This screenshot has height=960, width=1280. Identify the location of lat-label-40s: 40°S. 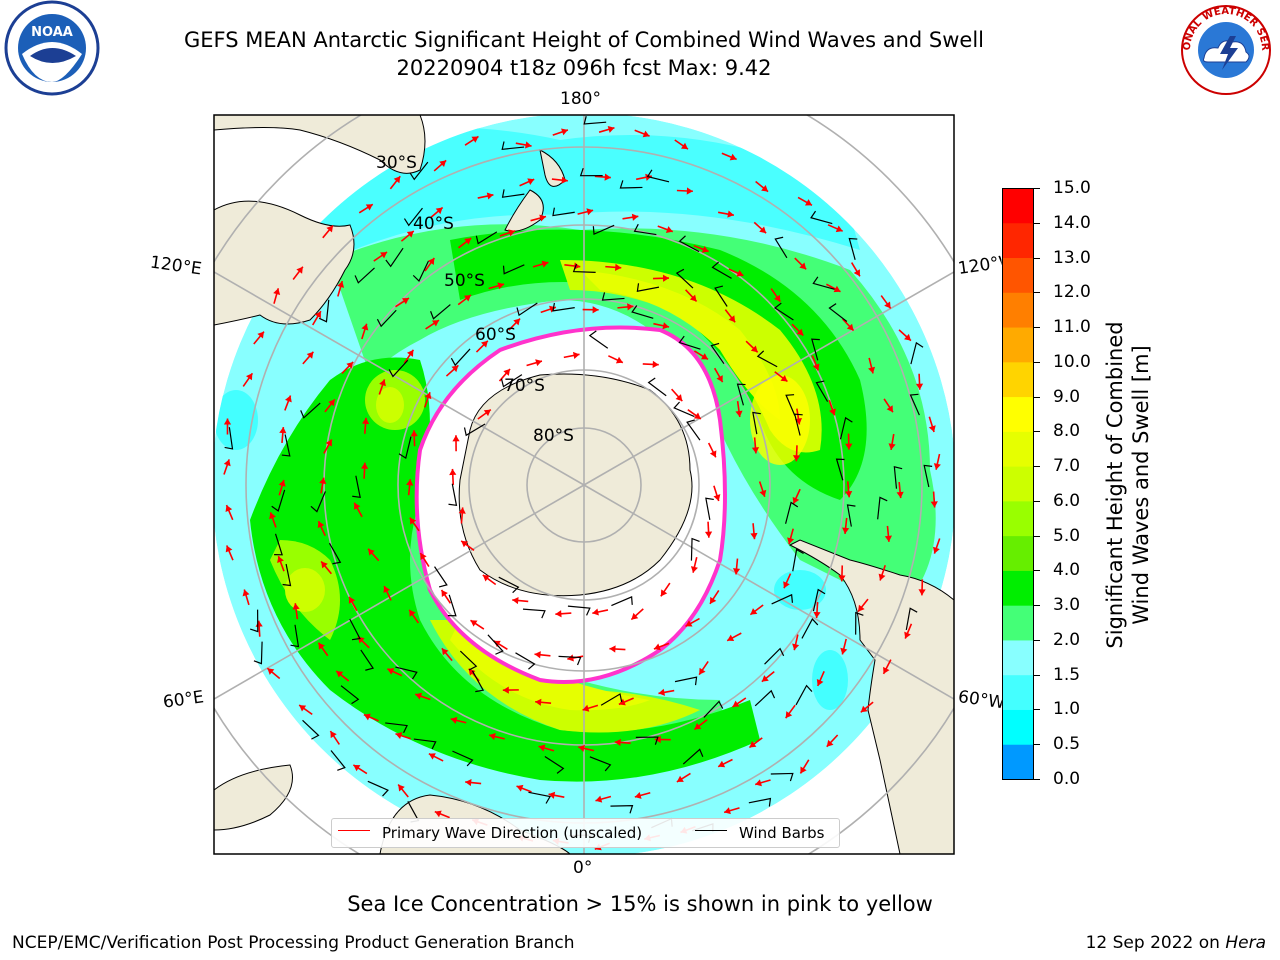
(433, 224).